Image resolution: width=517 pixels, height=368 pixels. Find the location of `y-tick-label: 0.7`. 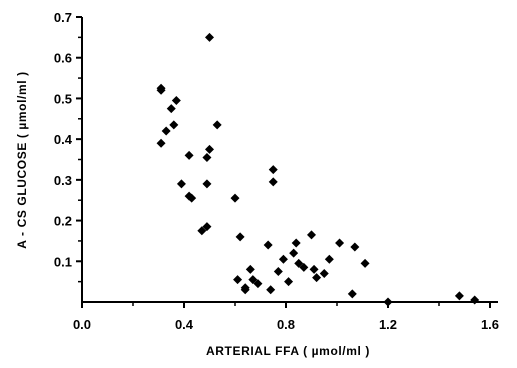

y-tick-label: 0.7 is located at coordinates (63, 17).